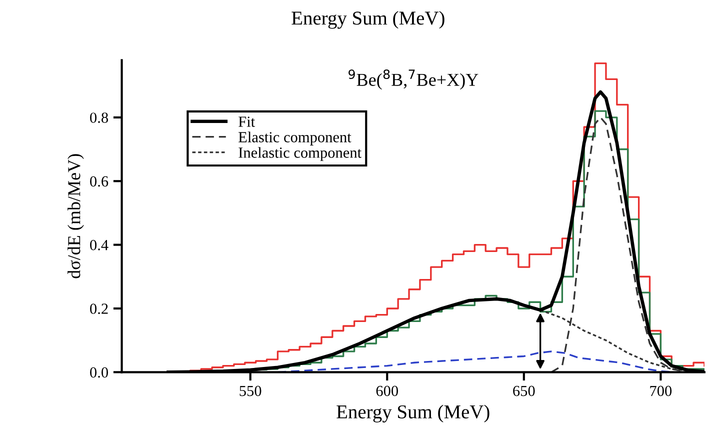 This screenshot has height=442, width=708. Describe the element at coordinates (76, 216) in the screenshot. I see `y-axis-title: dσ/dE (mb/MeV)` at that location.